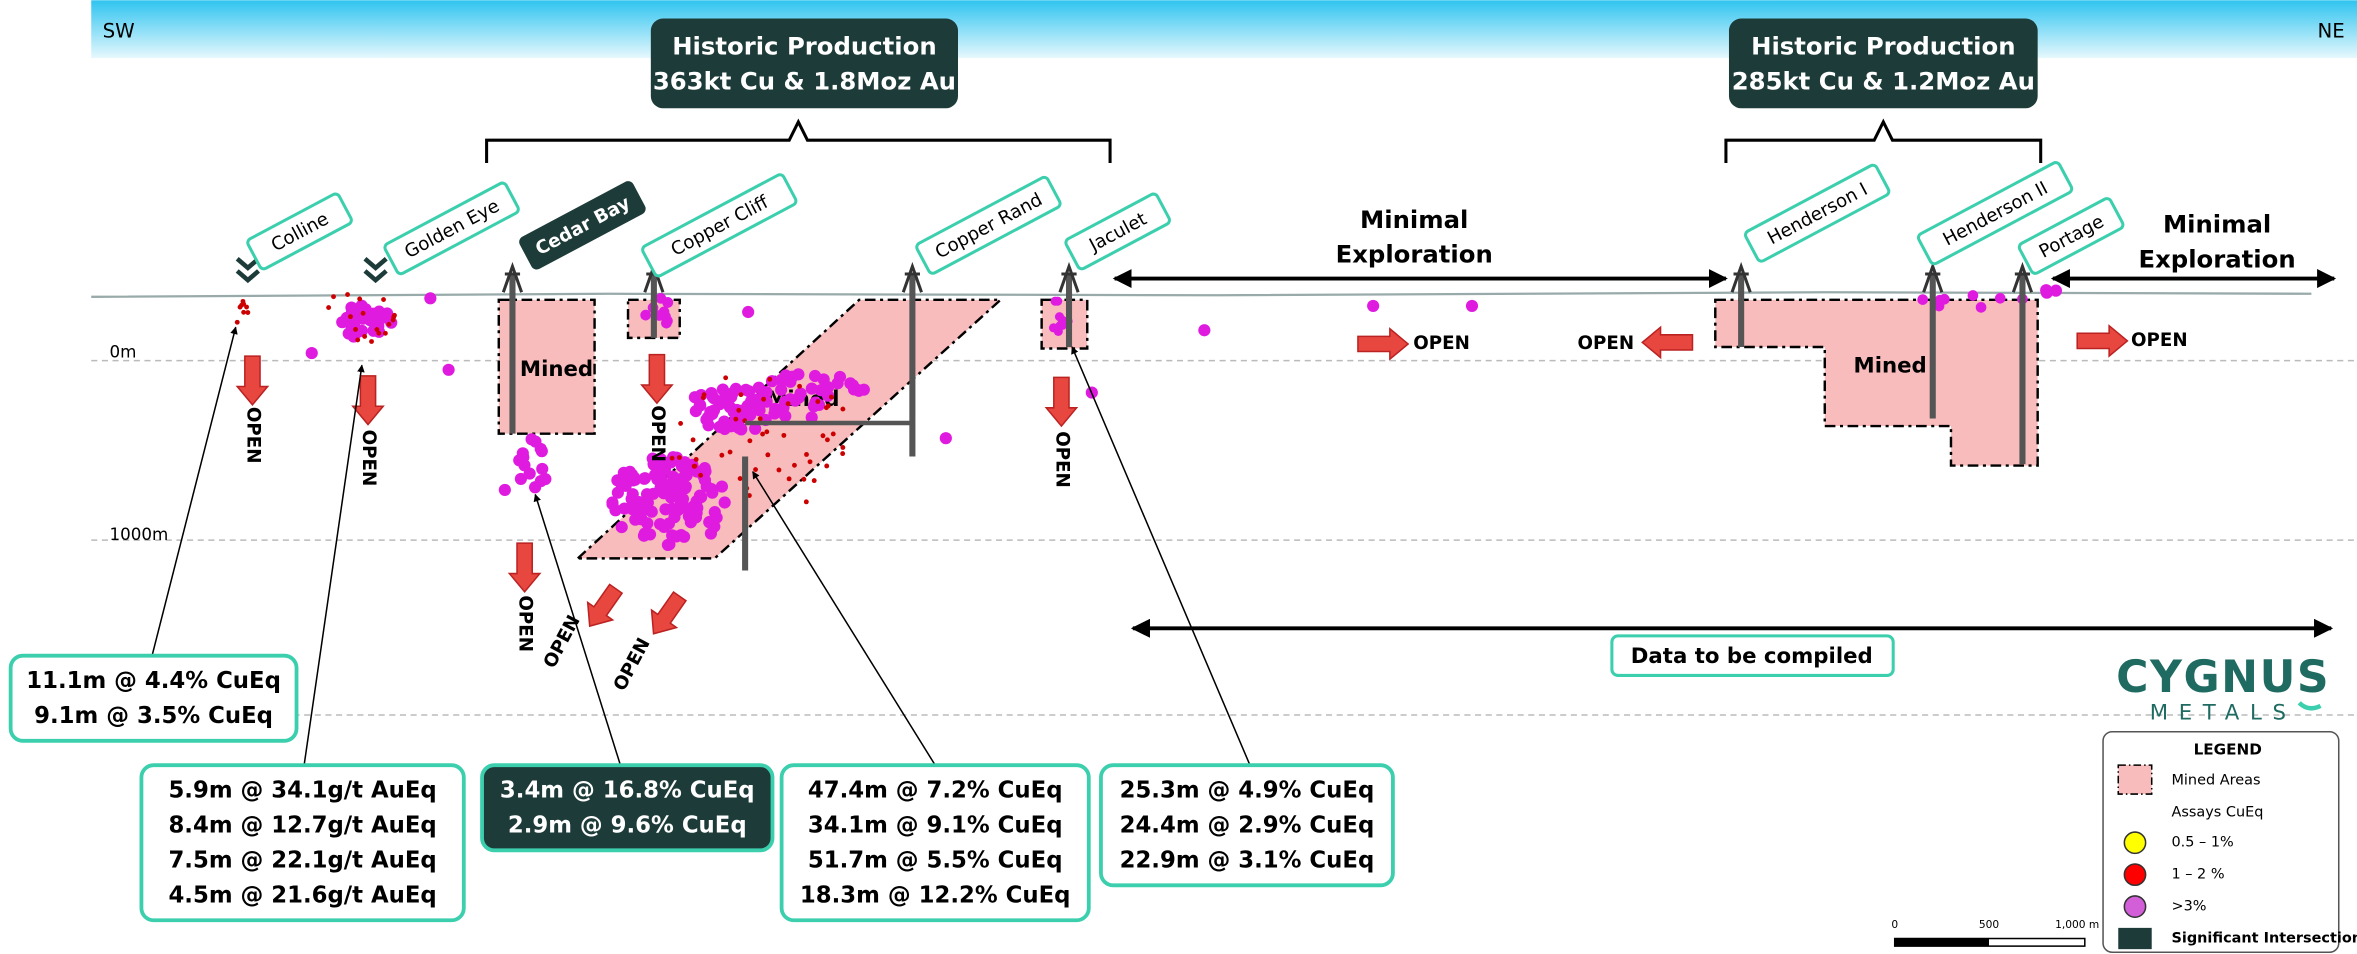 The width and height of the screenshot is (2357, 954). What do you see at coordinates (2215, 780) in the screenshot?
I see `legend-item: Mined Areas` at bounding box center [2215, 780].